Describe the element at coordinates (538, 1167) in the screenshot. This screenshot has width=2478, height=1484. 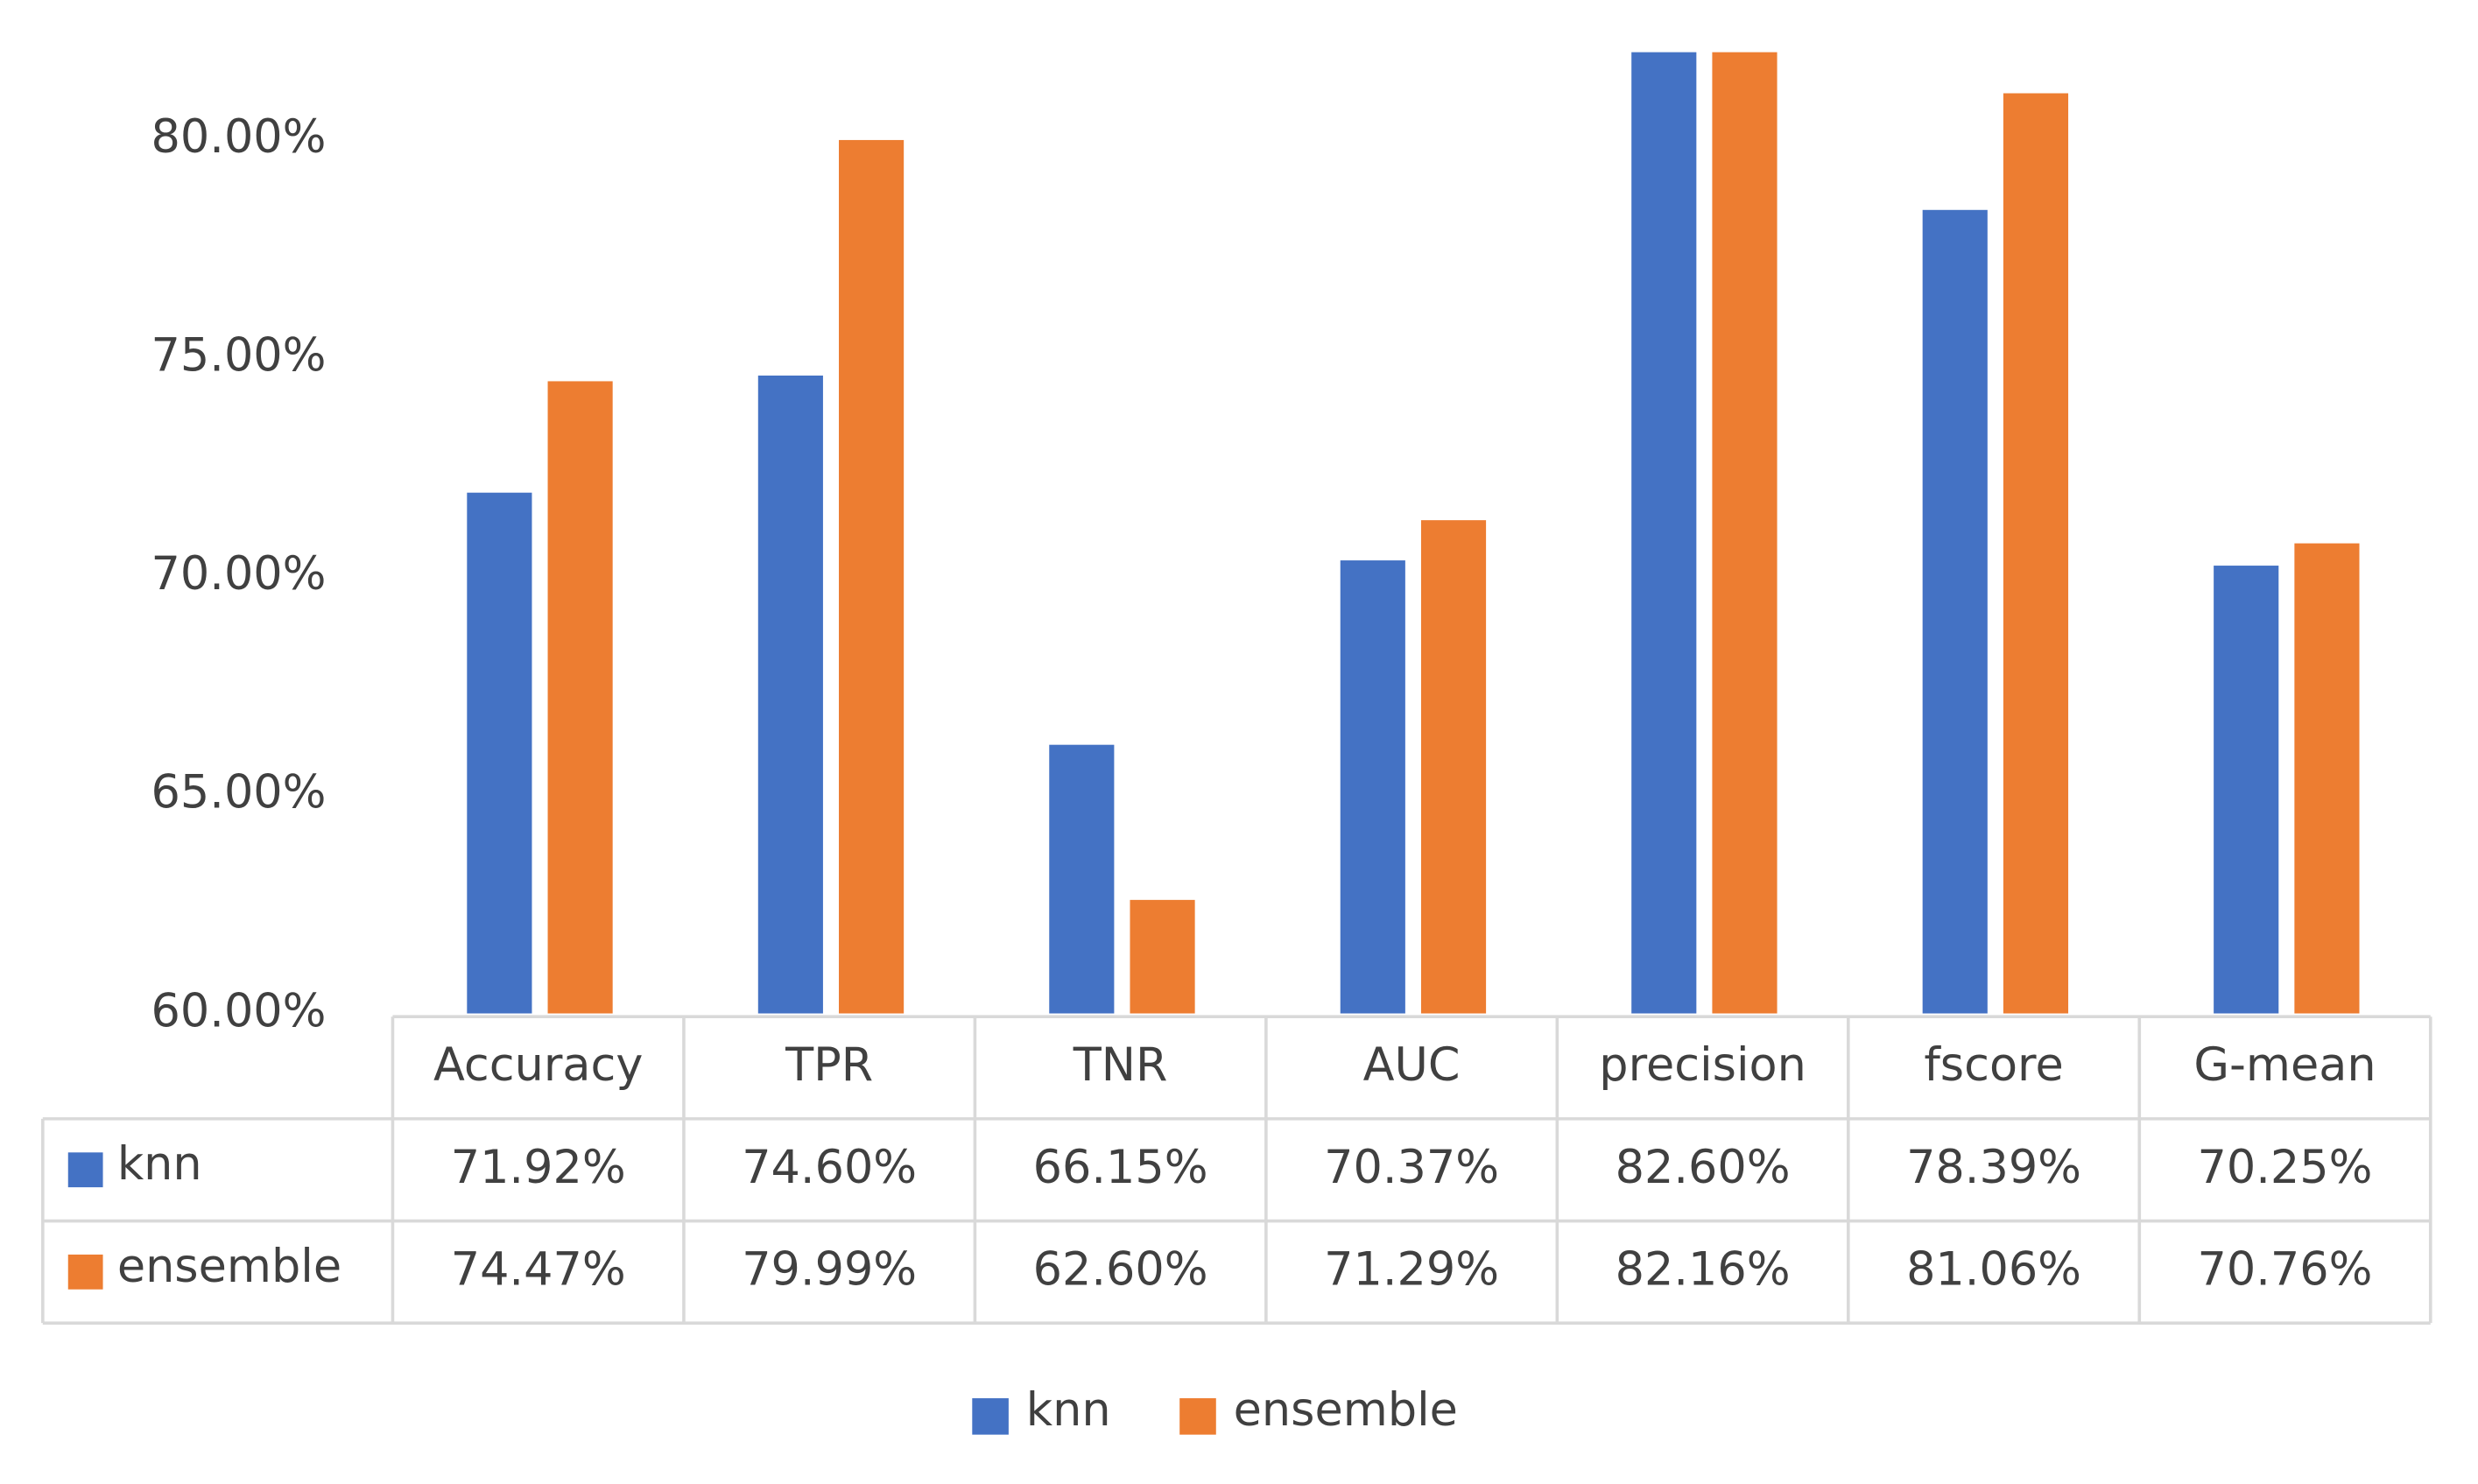
I see `table-value: 71.92%` at that location.